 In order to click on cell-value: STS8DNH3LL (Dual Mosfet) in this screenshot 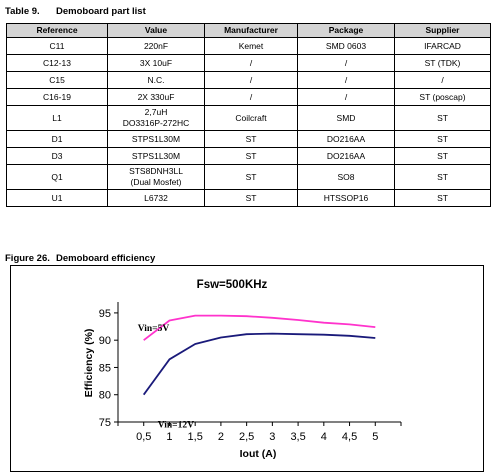, I will do `click(156, 177)`.